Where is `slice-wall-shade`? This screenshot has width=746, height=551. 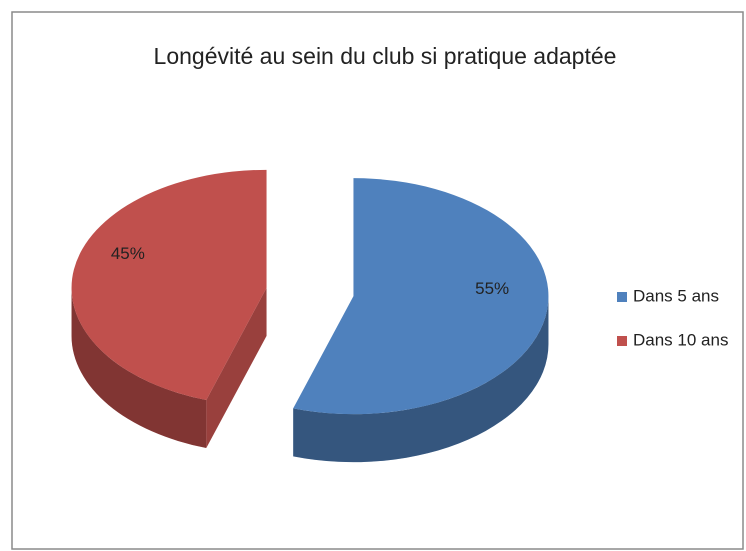 slice-wall-shade is located at coordinates (236, 368).